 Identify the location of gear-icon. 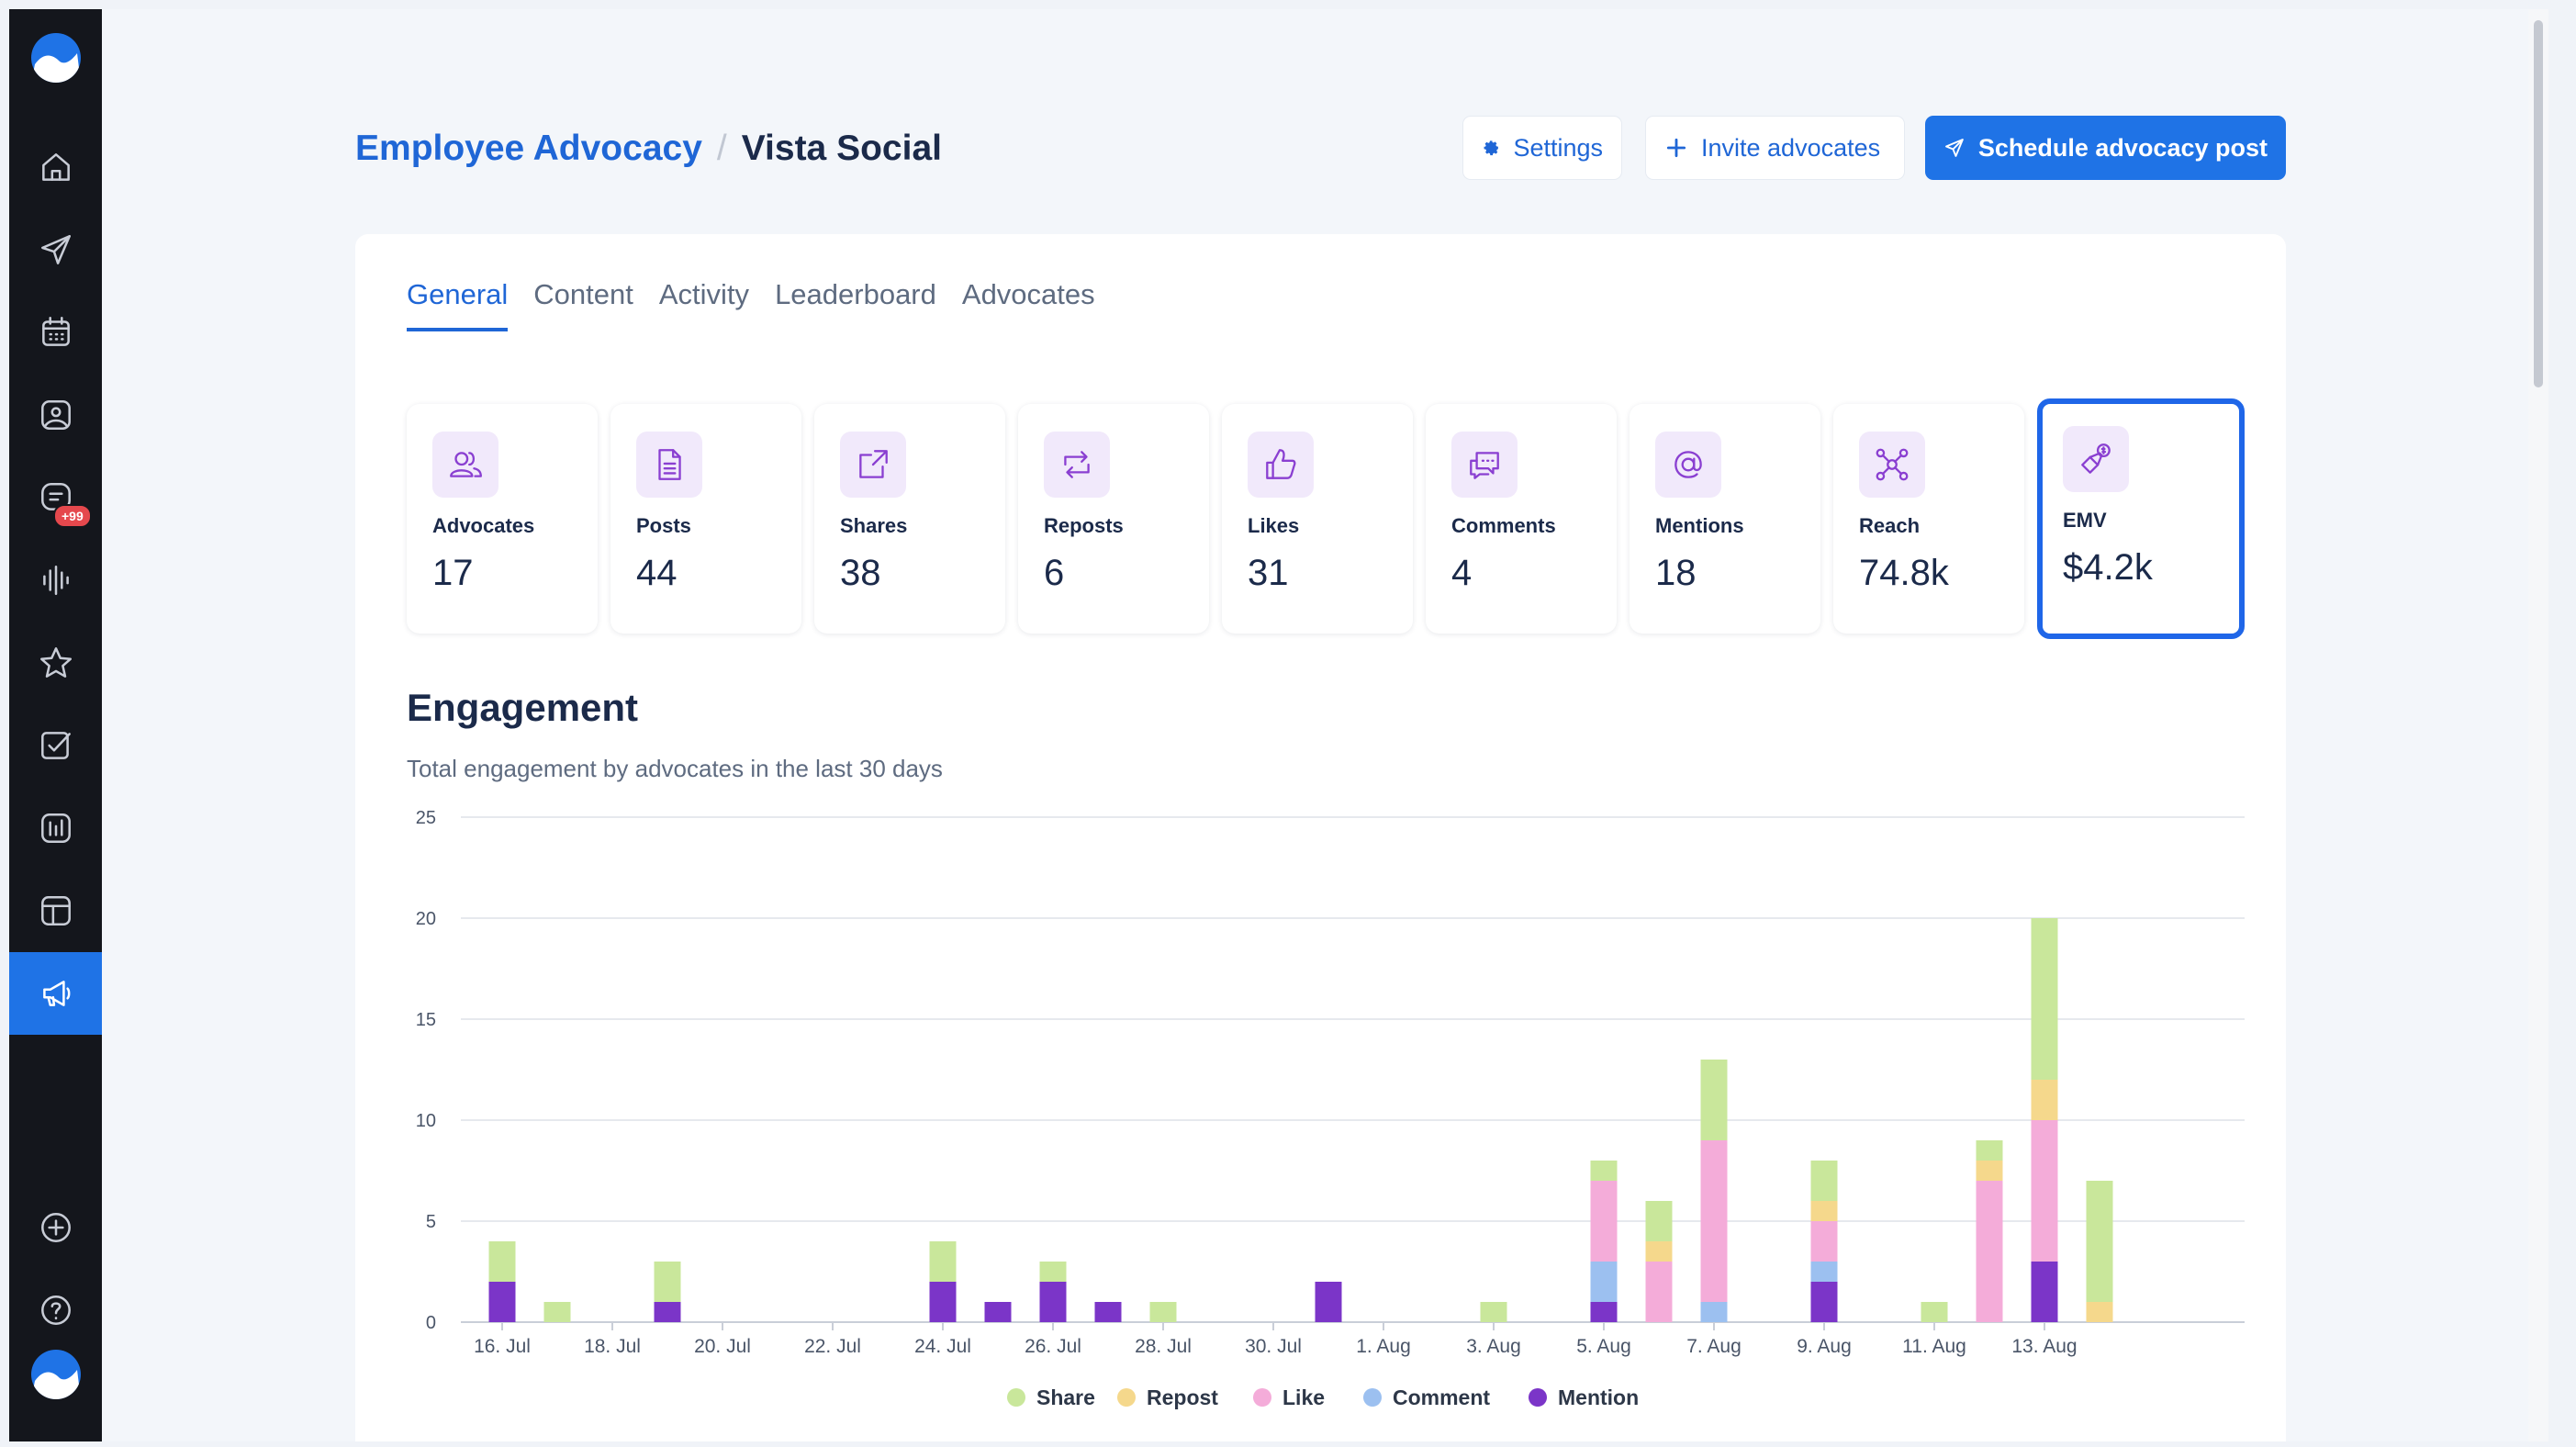
(1491, 148).